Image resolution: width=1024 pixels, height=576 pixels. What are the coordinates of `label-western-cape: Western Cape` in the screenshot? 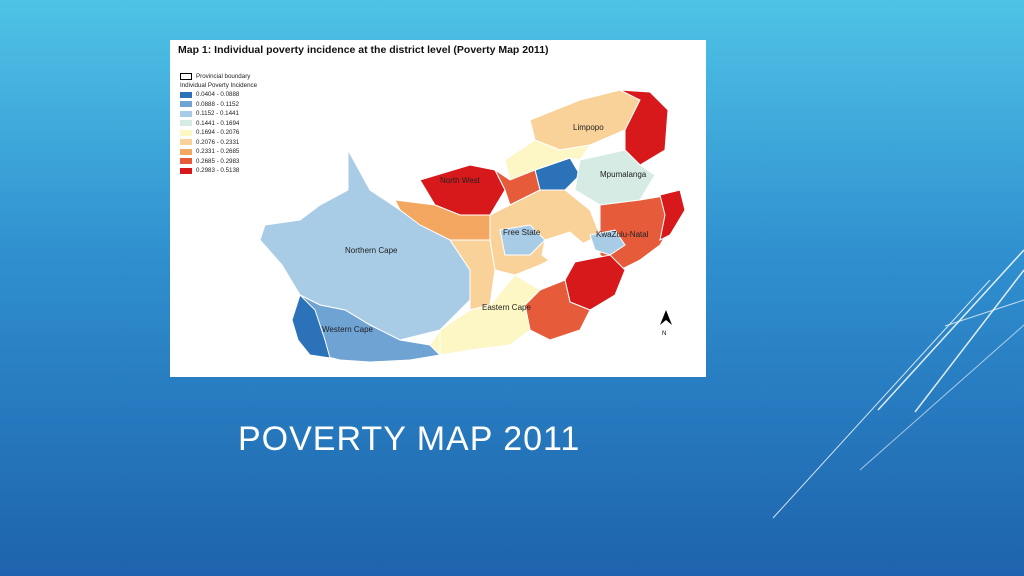 It's located at (348, 329).